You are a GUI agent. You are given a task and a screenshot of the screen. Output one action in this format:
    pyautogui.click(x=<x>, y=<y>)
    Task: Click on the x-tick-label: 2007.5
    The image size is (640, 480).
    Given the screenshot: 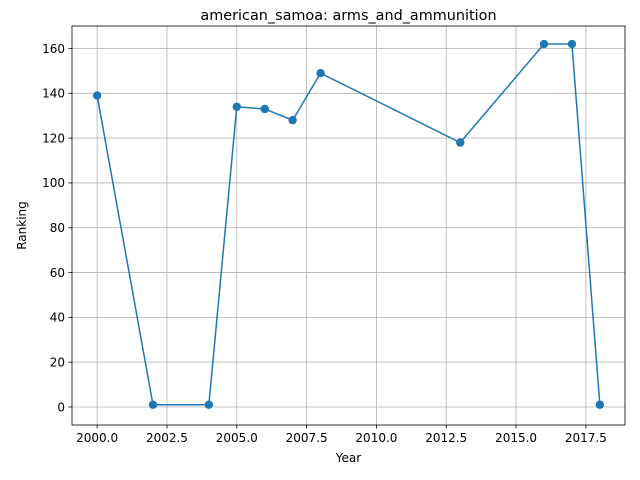 What is the action you would take?
    pyautogui.click(x=307, y=438)
    